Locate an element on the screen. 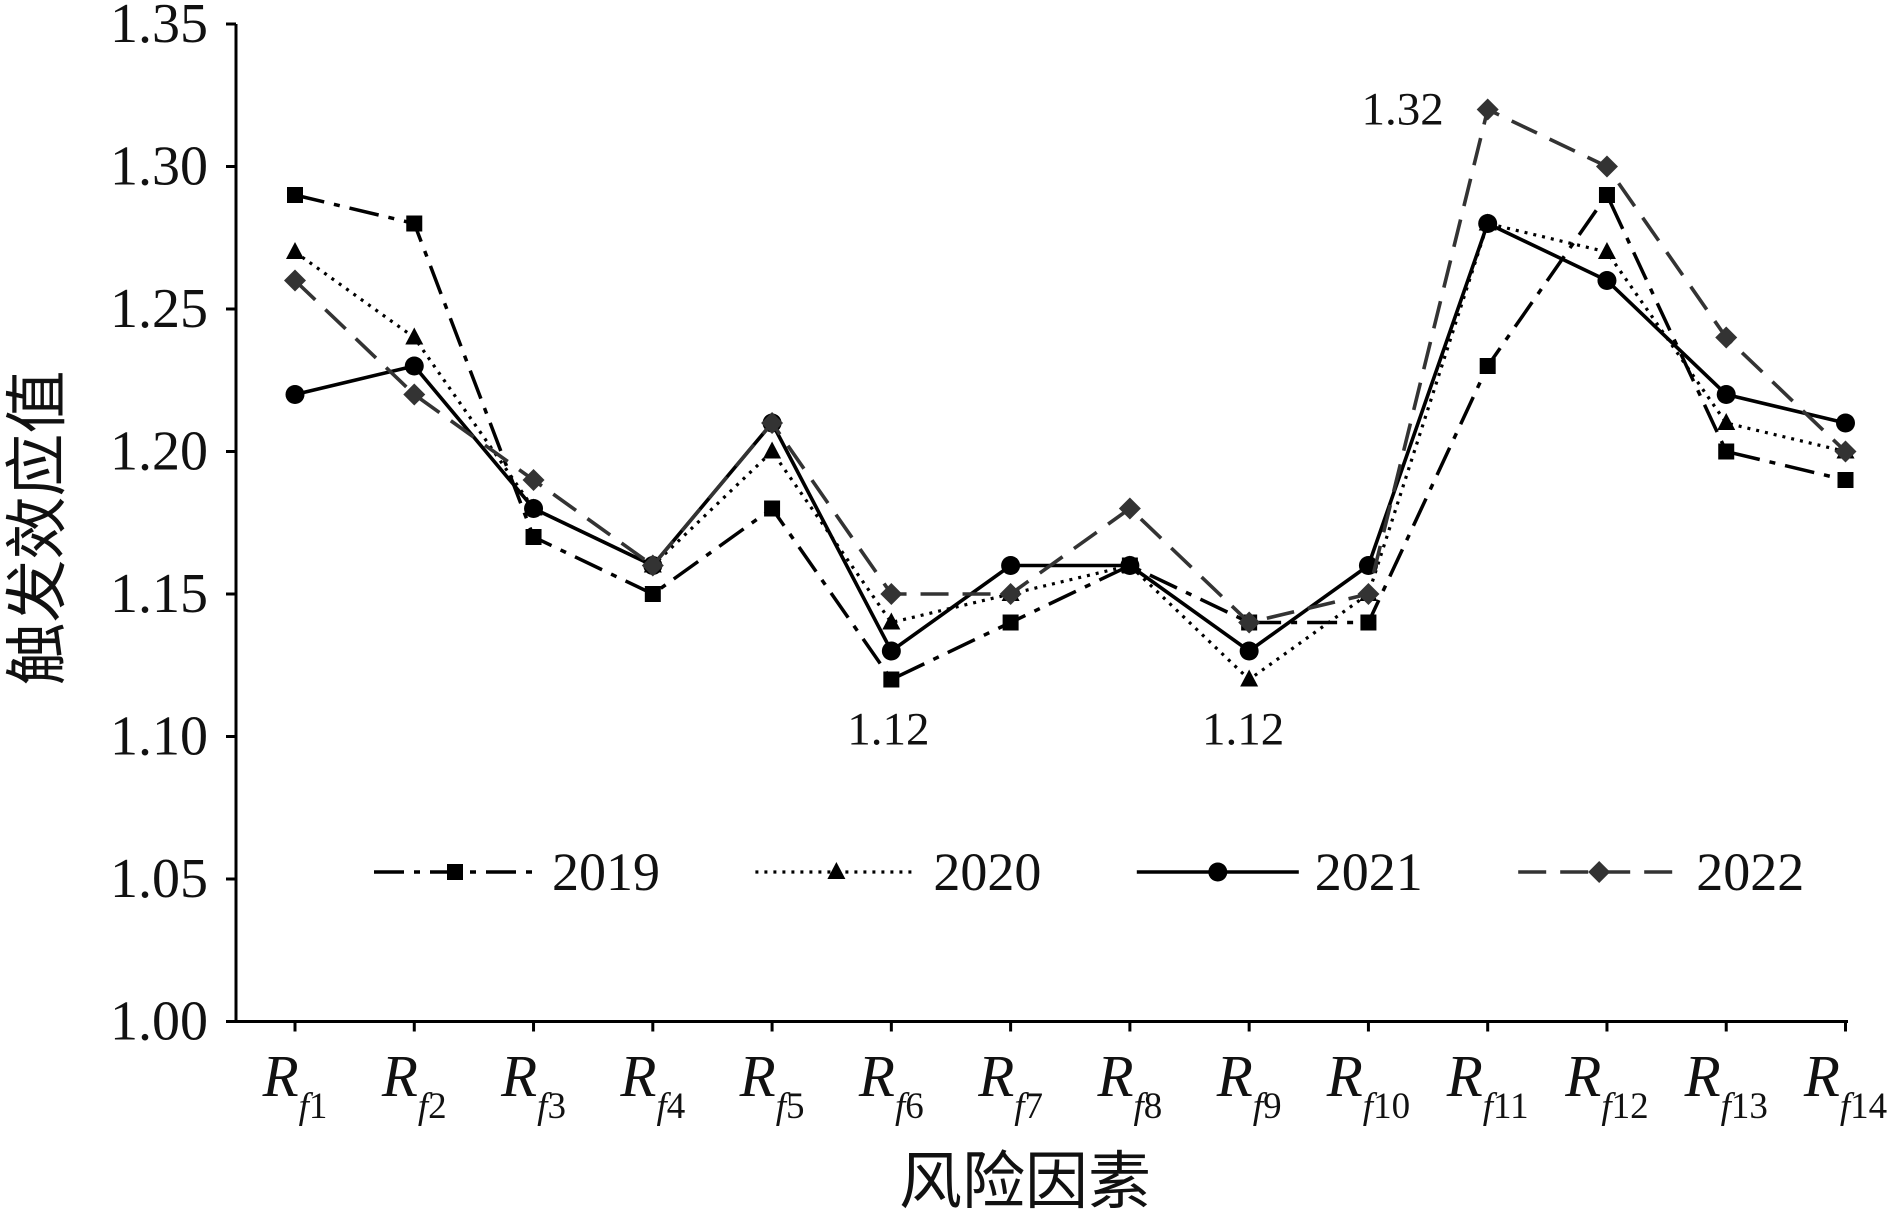 The height and width of the screenshot is (1224, 1890). legend-item-2020: 2020 is located at coordinates (898, 872).